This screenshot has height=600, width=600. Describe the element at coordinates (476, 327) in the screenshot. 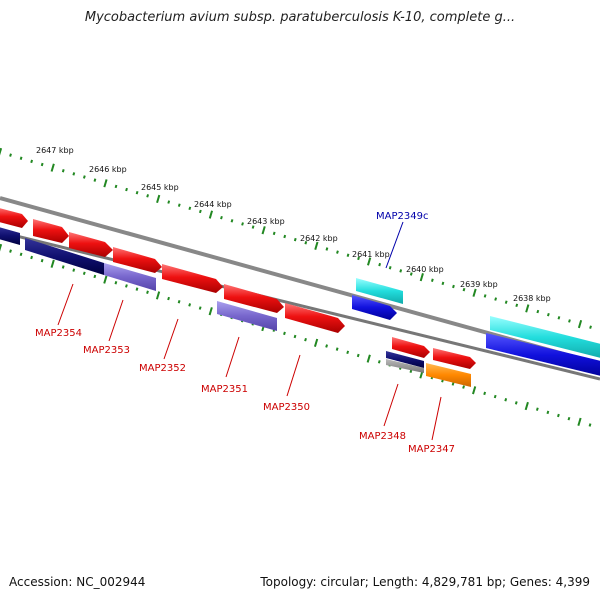

I see `highlight-features` at that location.